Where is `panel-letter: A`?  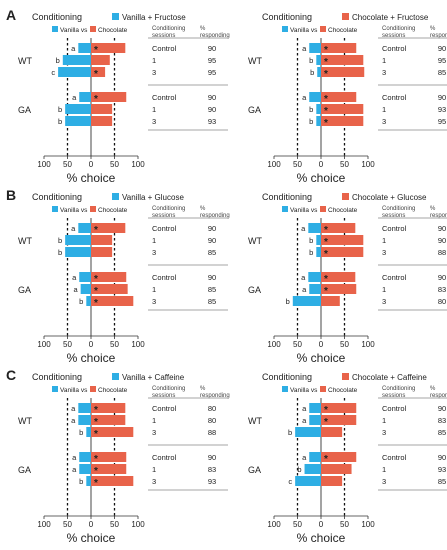
panel-letter: A is located at coordinates (11, 15).